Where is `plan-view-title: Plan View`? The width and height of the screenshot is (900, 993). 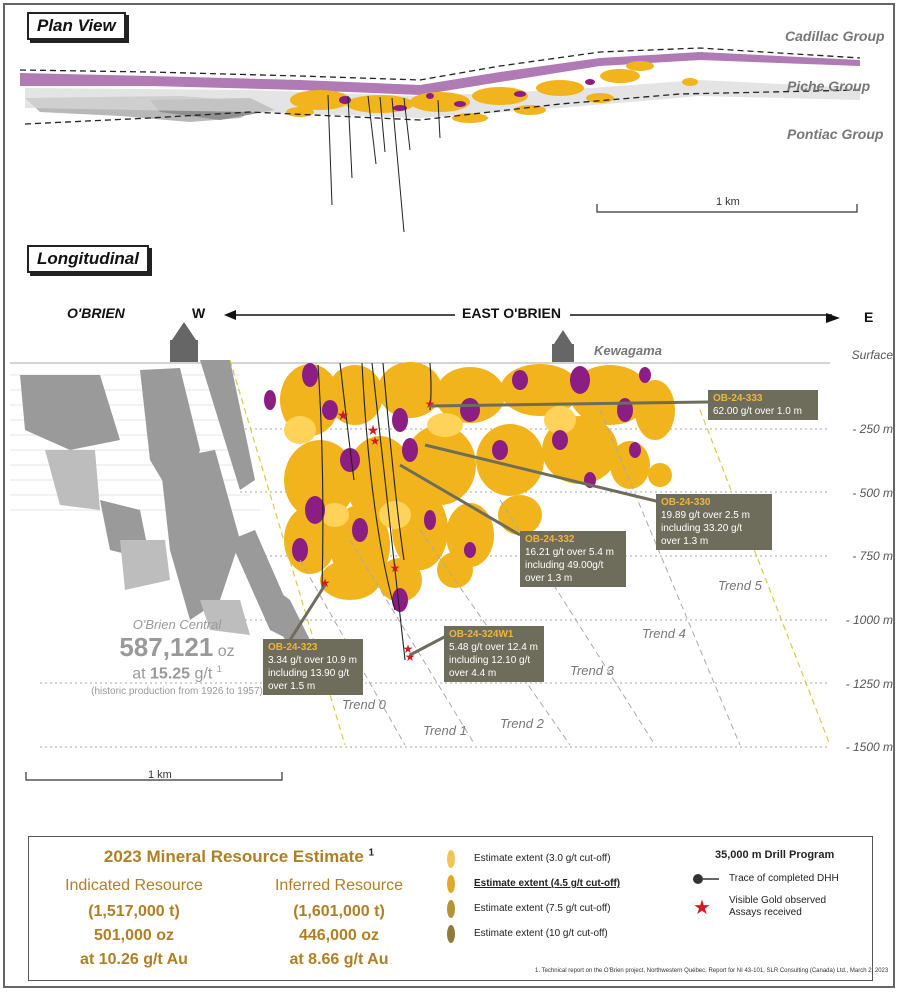 plan-view-title: Plan View is located at coordinates (76, 26).